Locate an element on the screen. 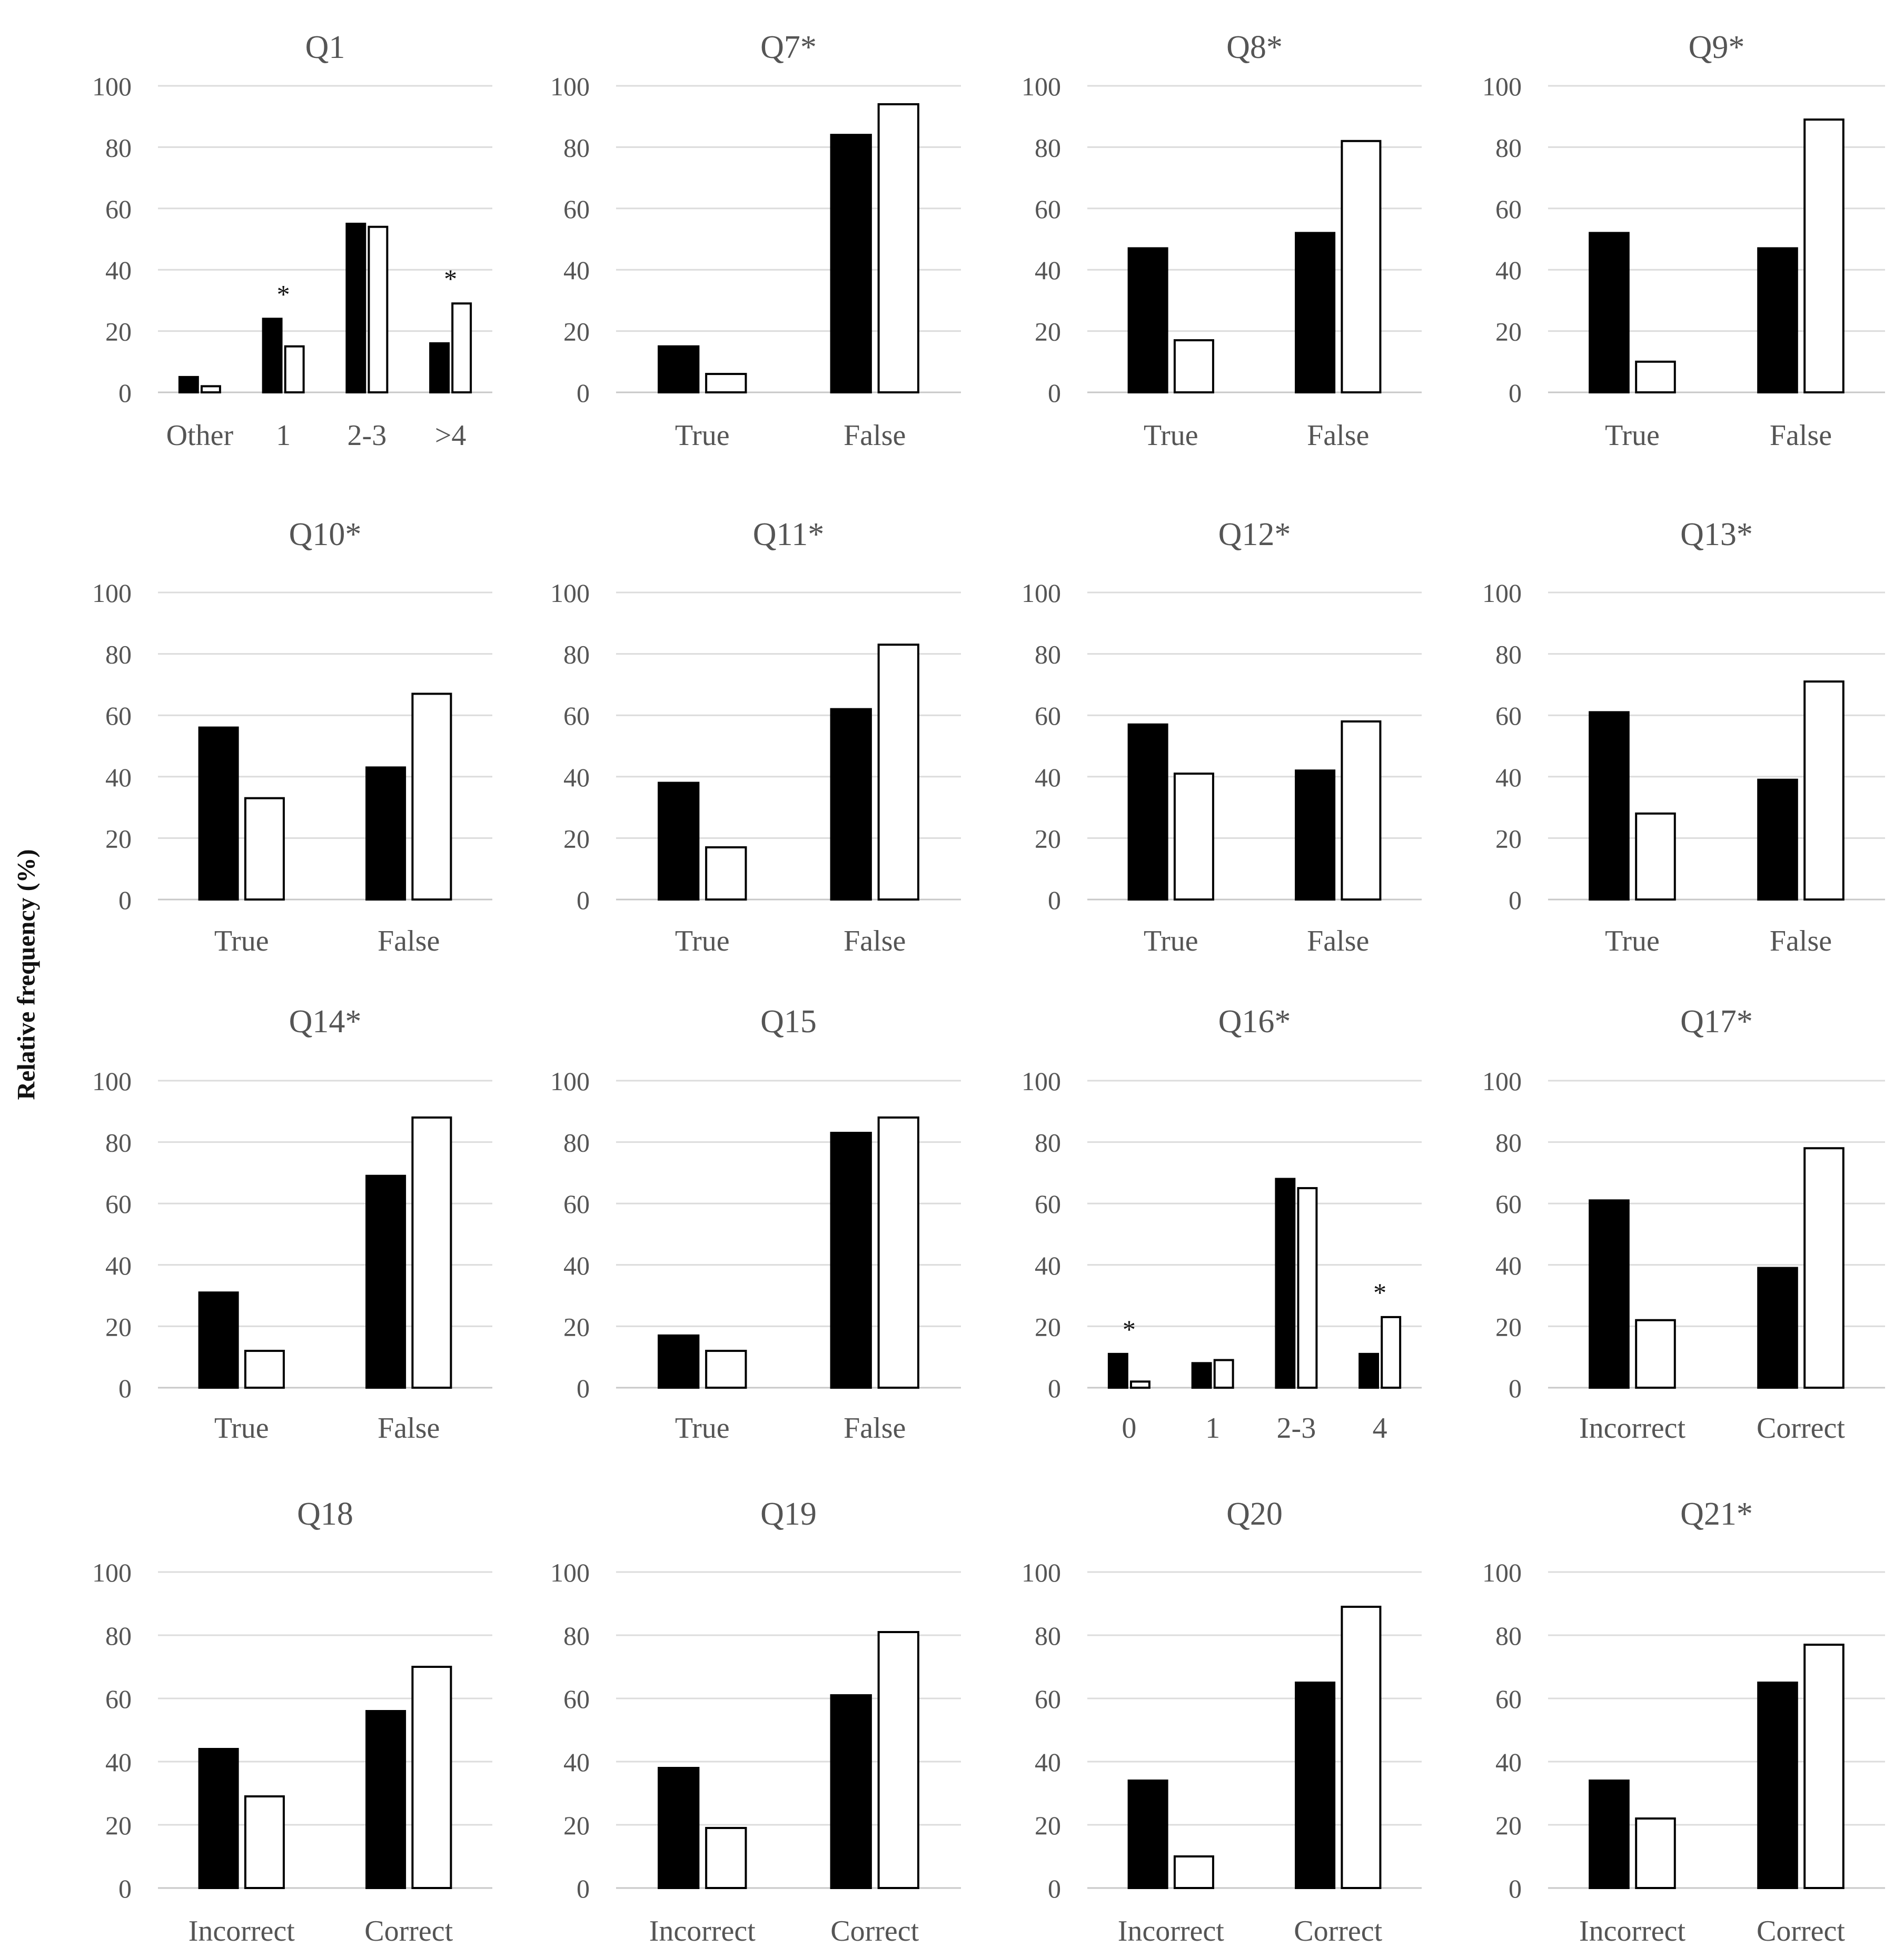 This screenshot has width=1904, height=1947. category-label: >4 is located at coordinates (451, 435).